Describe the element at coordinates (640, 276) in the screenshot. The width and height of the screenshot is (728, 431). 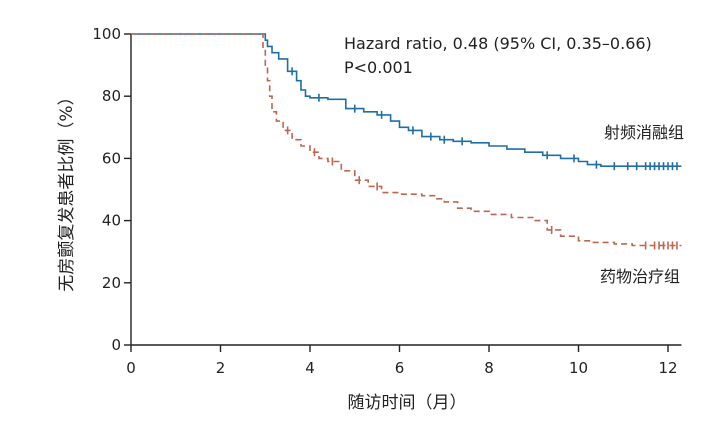
I see `series-label-drug: 药物治疗组` at that location.